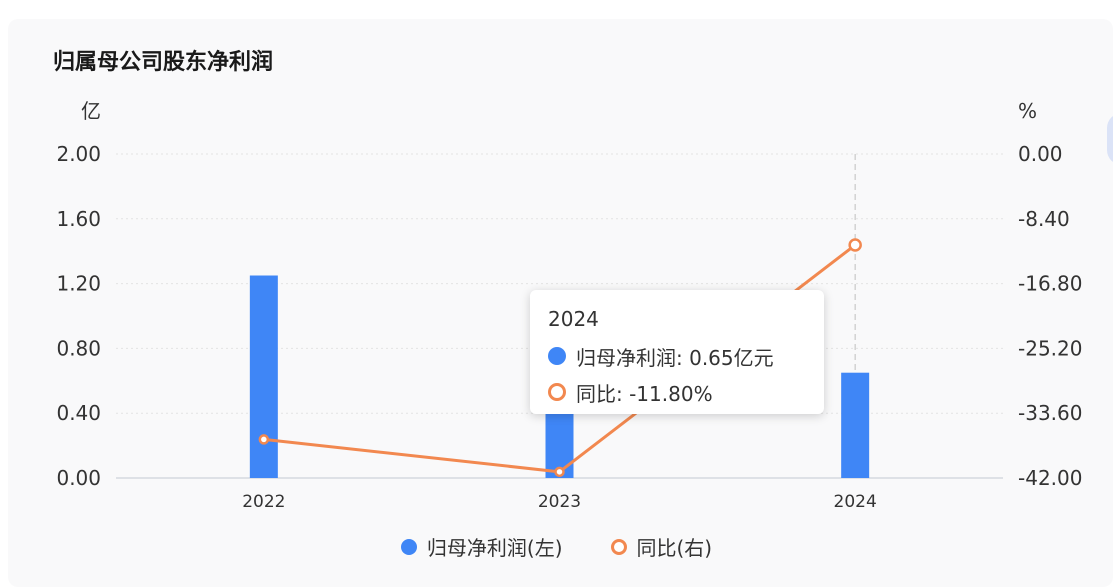 Image resolution: width=1113 pixels, height=587 pixels. What do you see at coordinates (163, 62) in the screenshot?
I see `chart-title: 归属母公司股东净利润` at bounding box center [163, 62].